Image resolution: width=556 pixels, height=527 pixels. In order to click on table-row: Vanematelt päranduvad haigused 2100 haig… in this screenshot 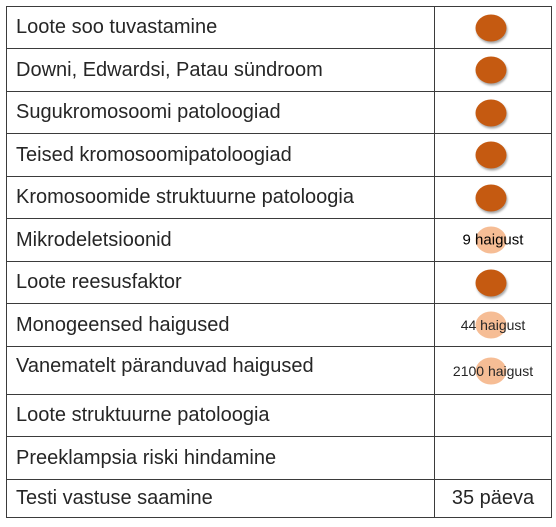, I will do `click(279, 370)`.